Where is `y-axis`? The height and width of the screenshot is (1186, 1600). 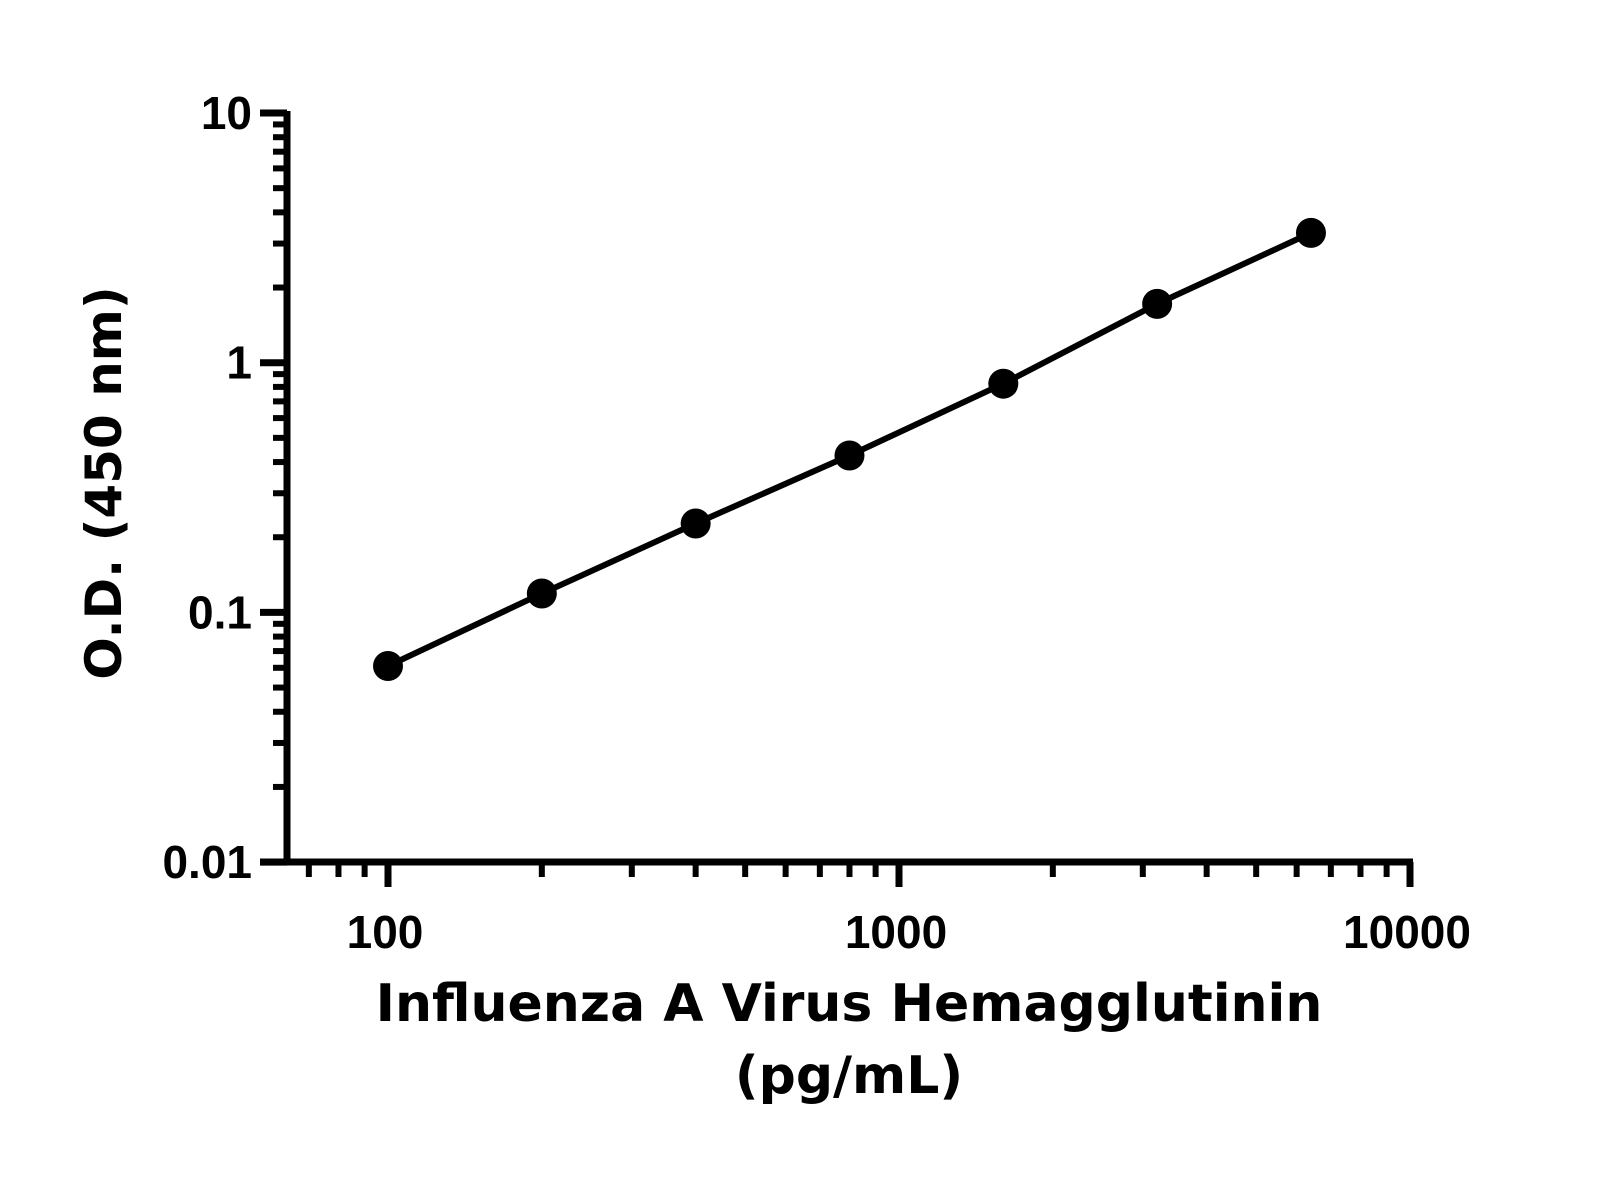
y-axis is located at coordinates (275, 487).